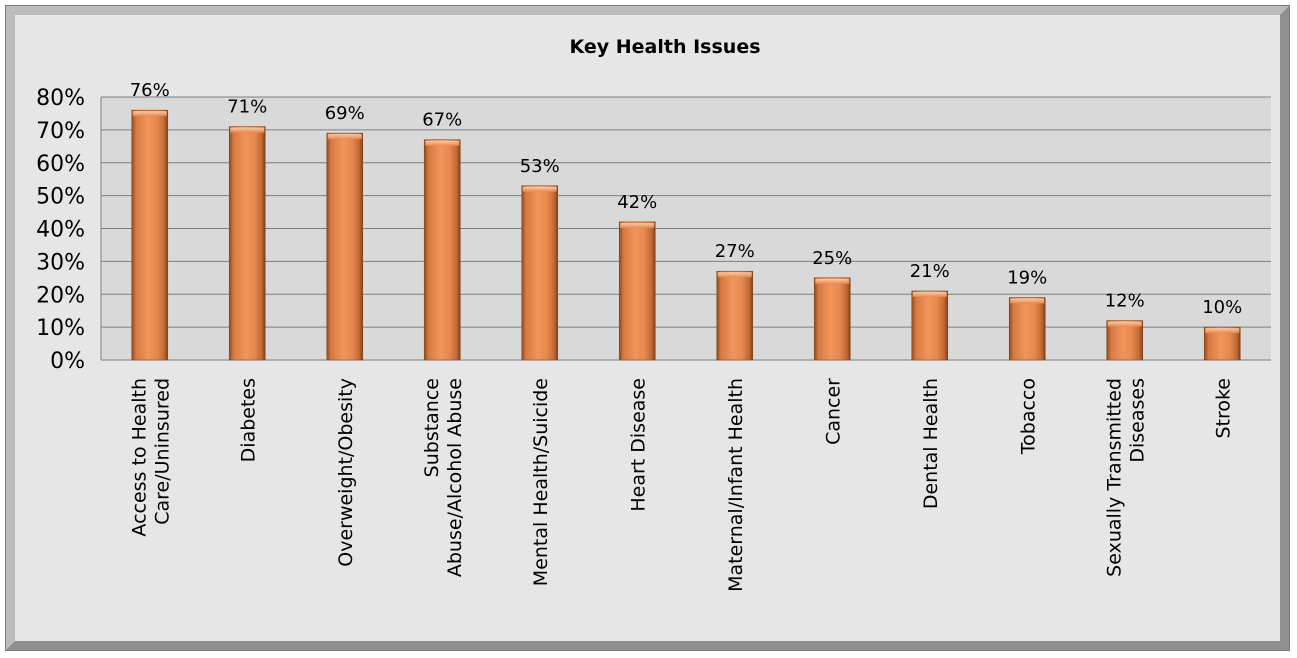 This screenshot has width=1297, height=658. Describe the element at coordinates (162, 451) in the screenshot. I see `category-label-line: Care/Uninsured` at that location.